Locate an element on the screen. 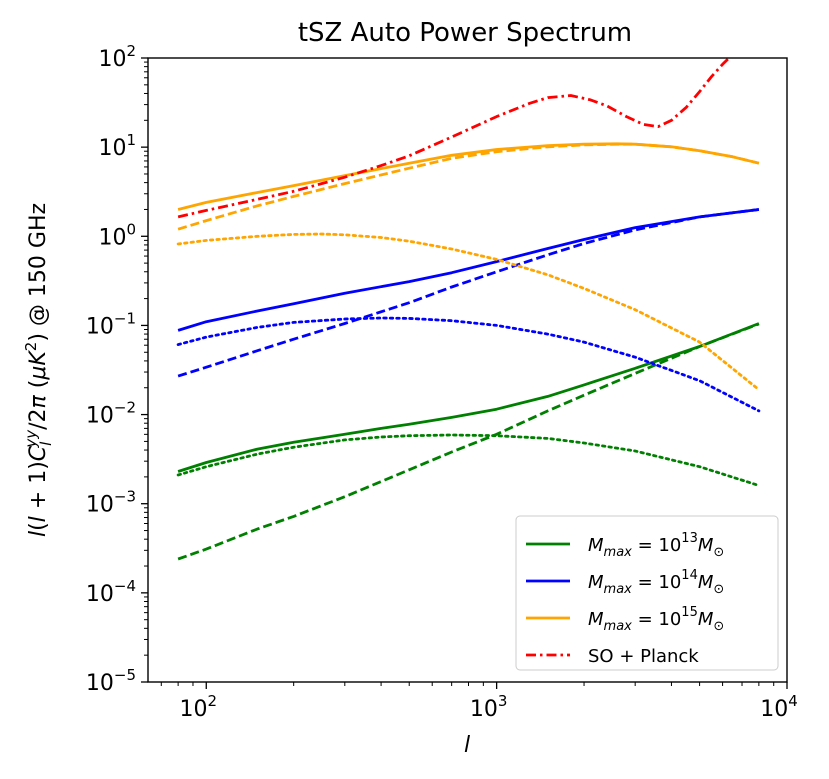  y-tick-label: 10⁻⁴ is located at coordinates (111, 592).